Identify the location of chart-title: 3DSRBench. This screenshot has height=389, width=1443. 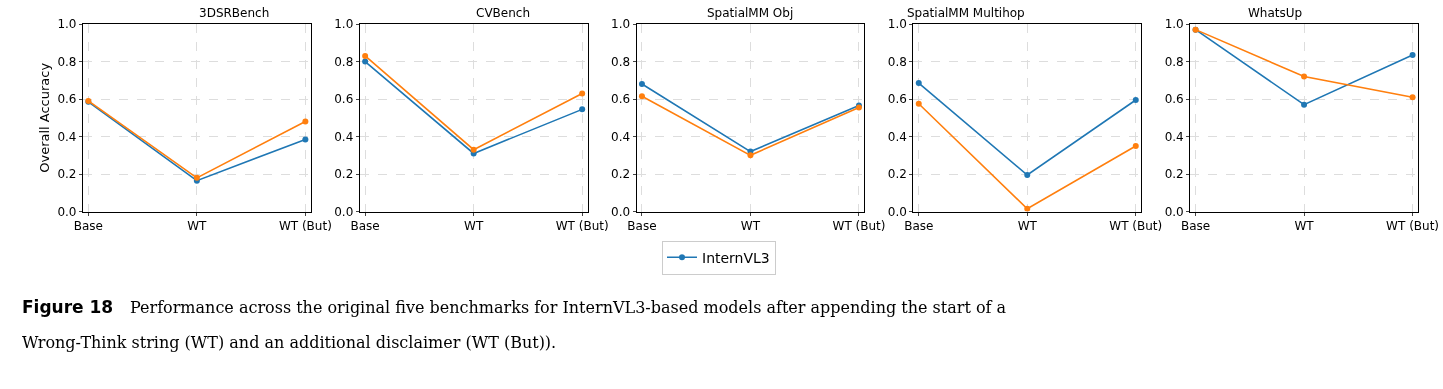
(234, 13).